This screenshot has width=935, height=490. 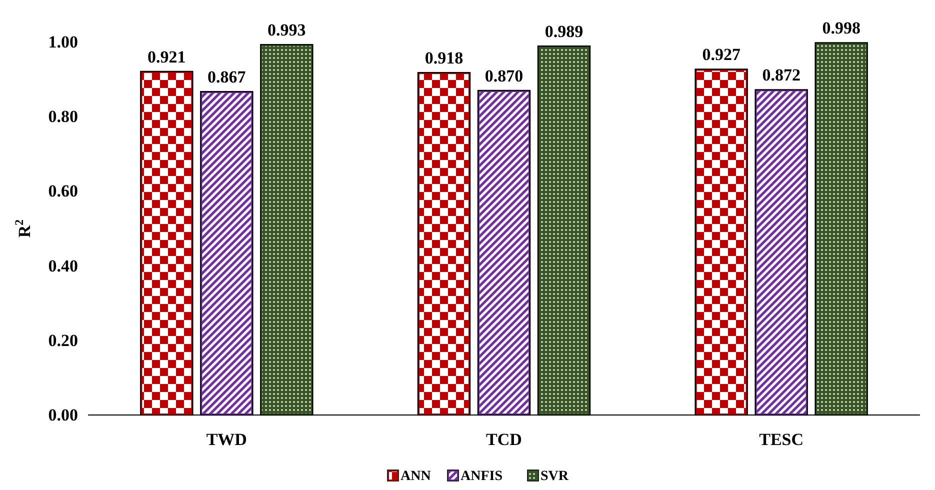 What do you see at coordinates (63, 266) in the screenshot?
I see `y-tick-label: 0.40` at bounding box center [63, 266].